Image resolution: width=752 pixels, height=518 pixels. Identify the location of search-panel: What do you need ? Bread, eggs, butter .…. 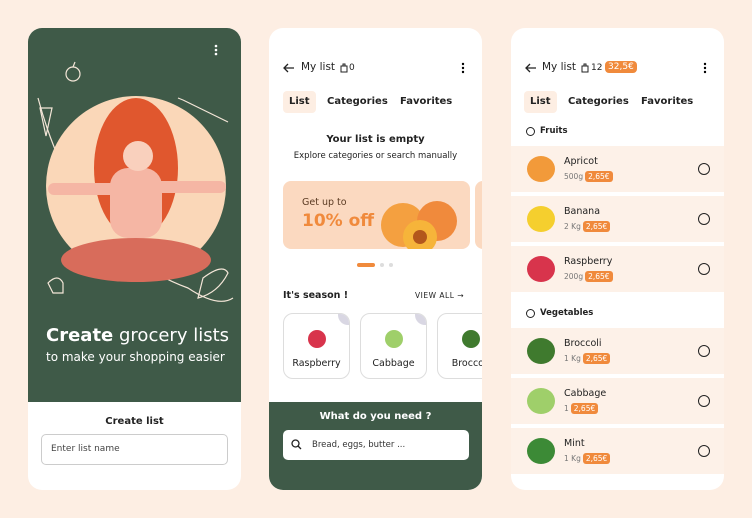
(375, 446).